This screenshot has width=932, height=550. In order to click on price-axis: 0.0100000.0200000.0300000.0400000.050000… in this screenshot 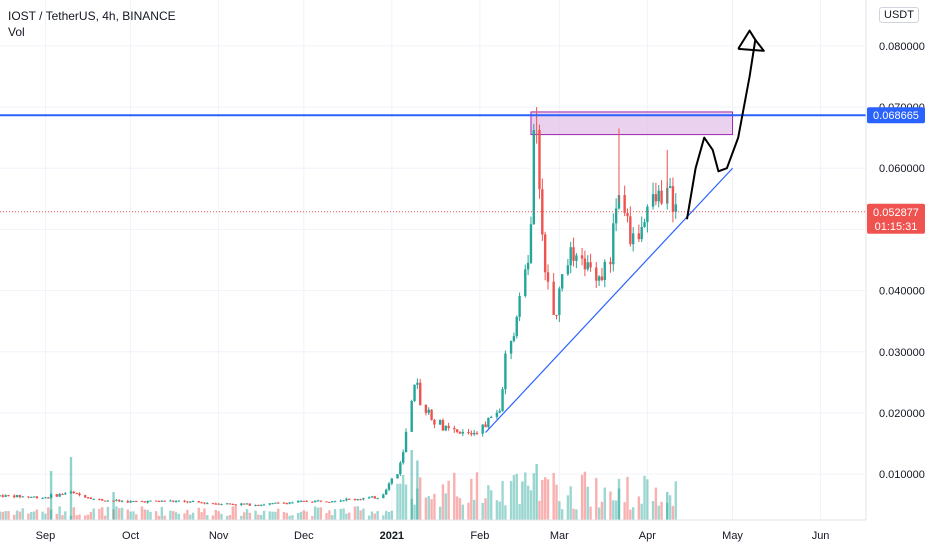, I will do `click(895, 260)`.